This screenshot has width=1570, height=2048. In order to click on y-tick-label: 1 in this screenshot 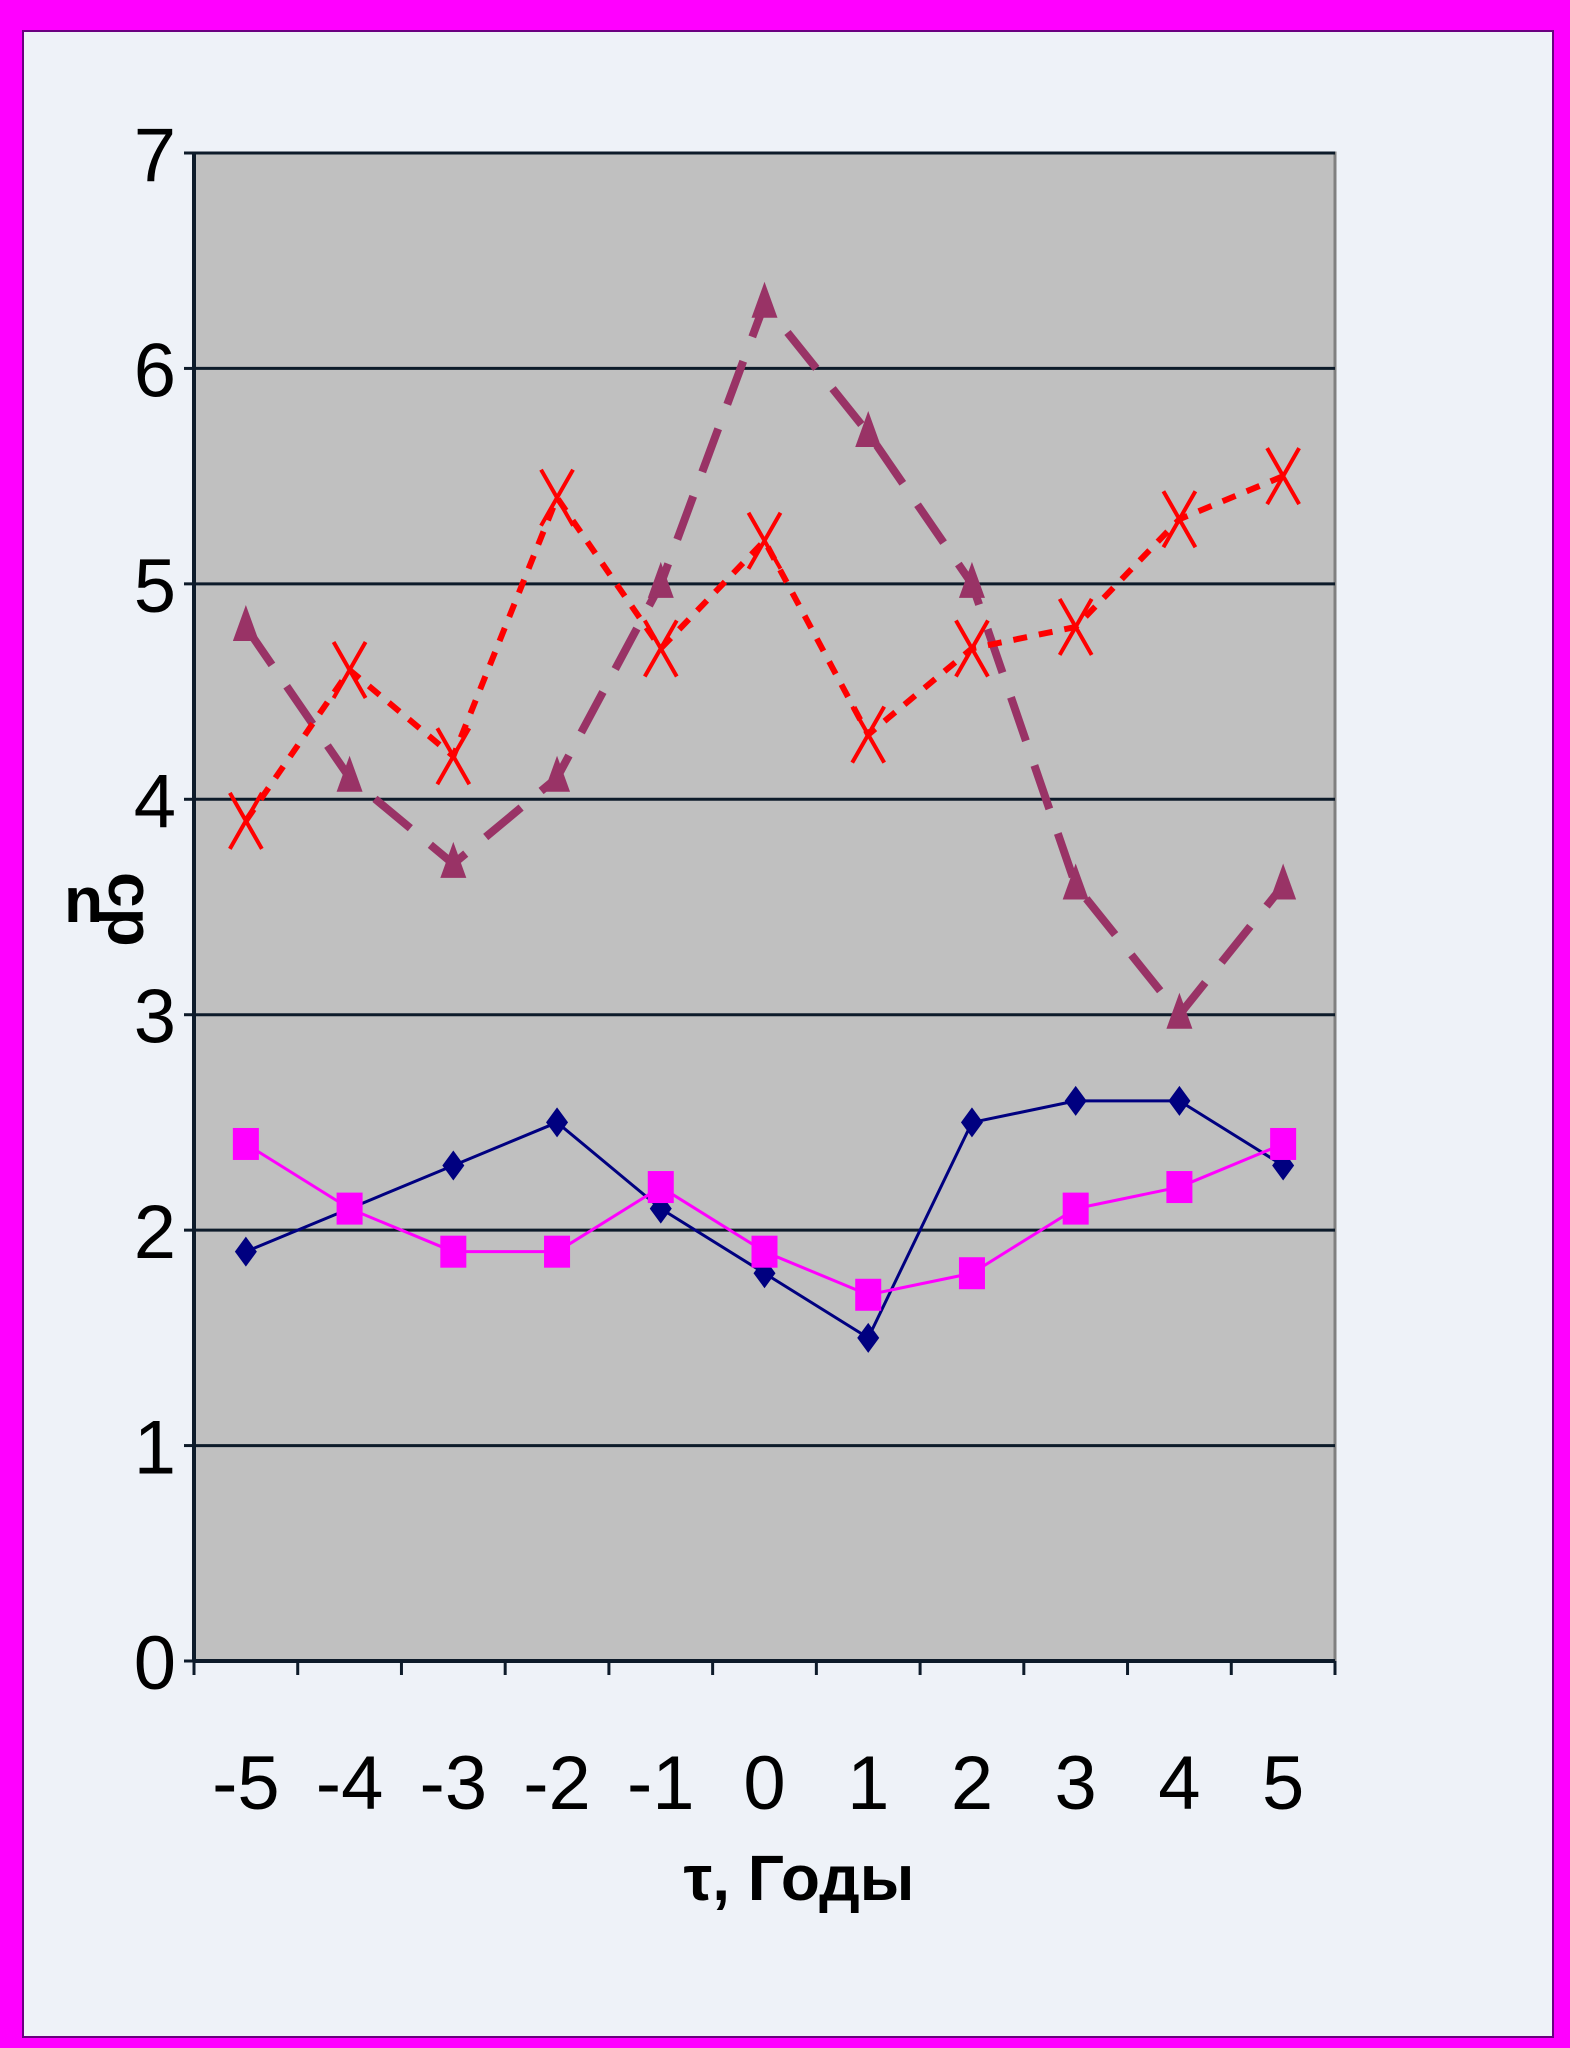, I will do `click(155, 1448)`.